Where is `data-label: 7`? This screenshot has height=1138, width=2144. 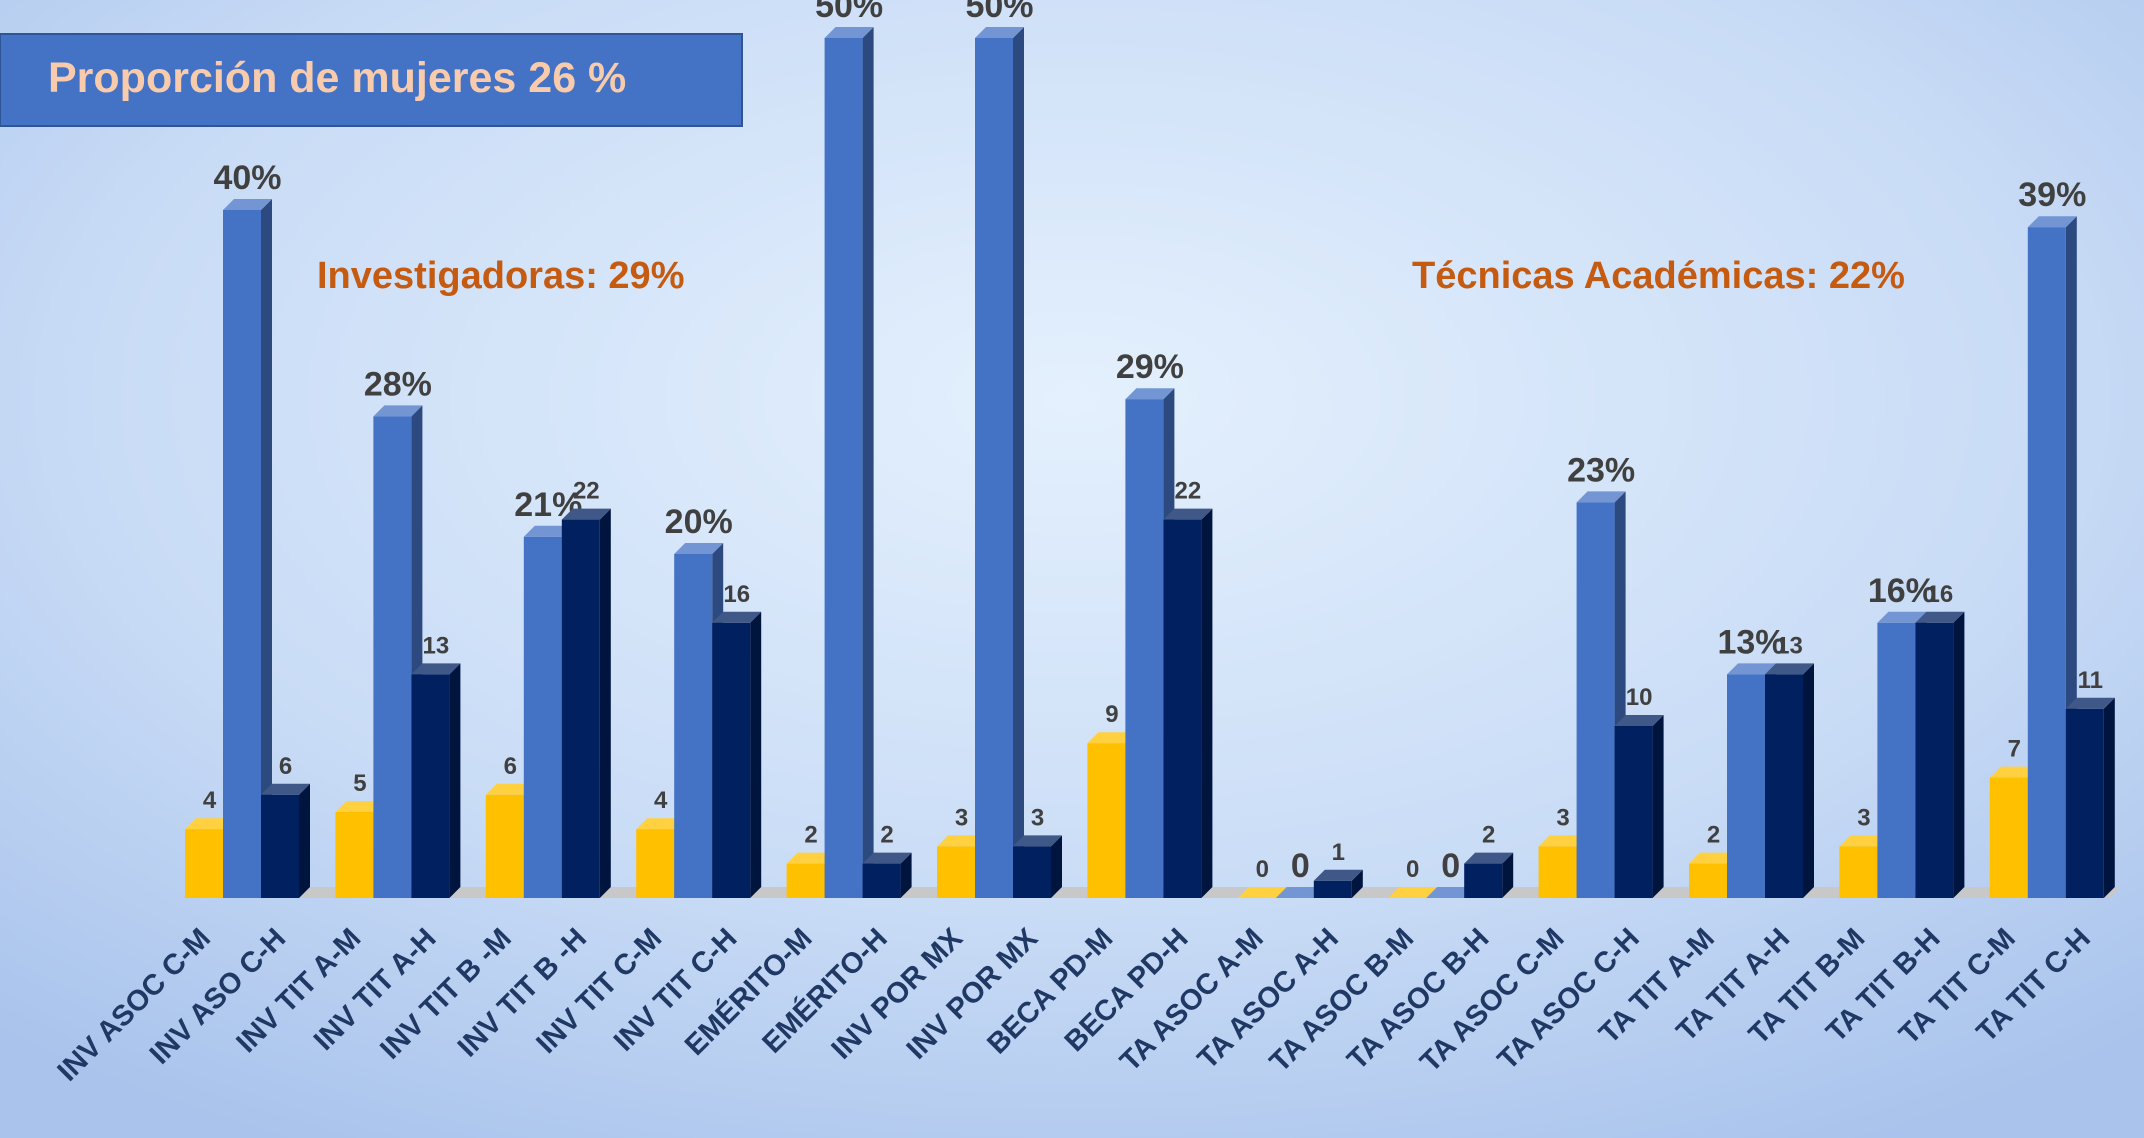
data-label: 7 is located at coordinates (2014, 749).